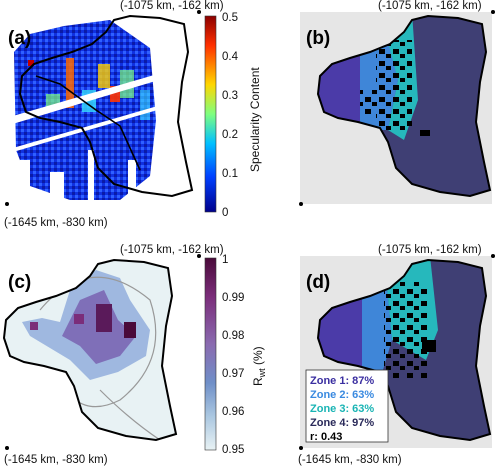  Describe the element at coordinates (233, 298) in the screenshot. I see `colorbar-c-tick: 0.99` at that location.